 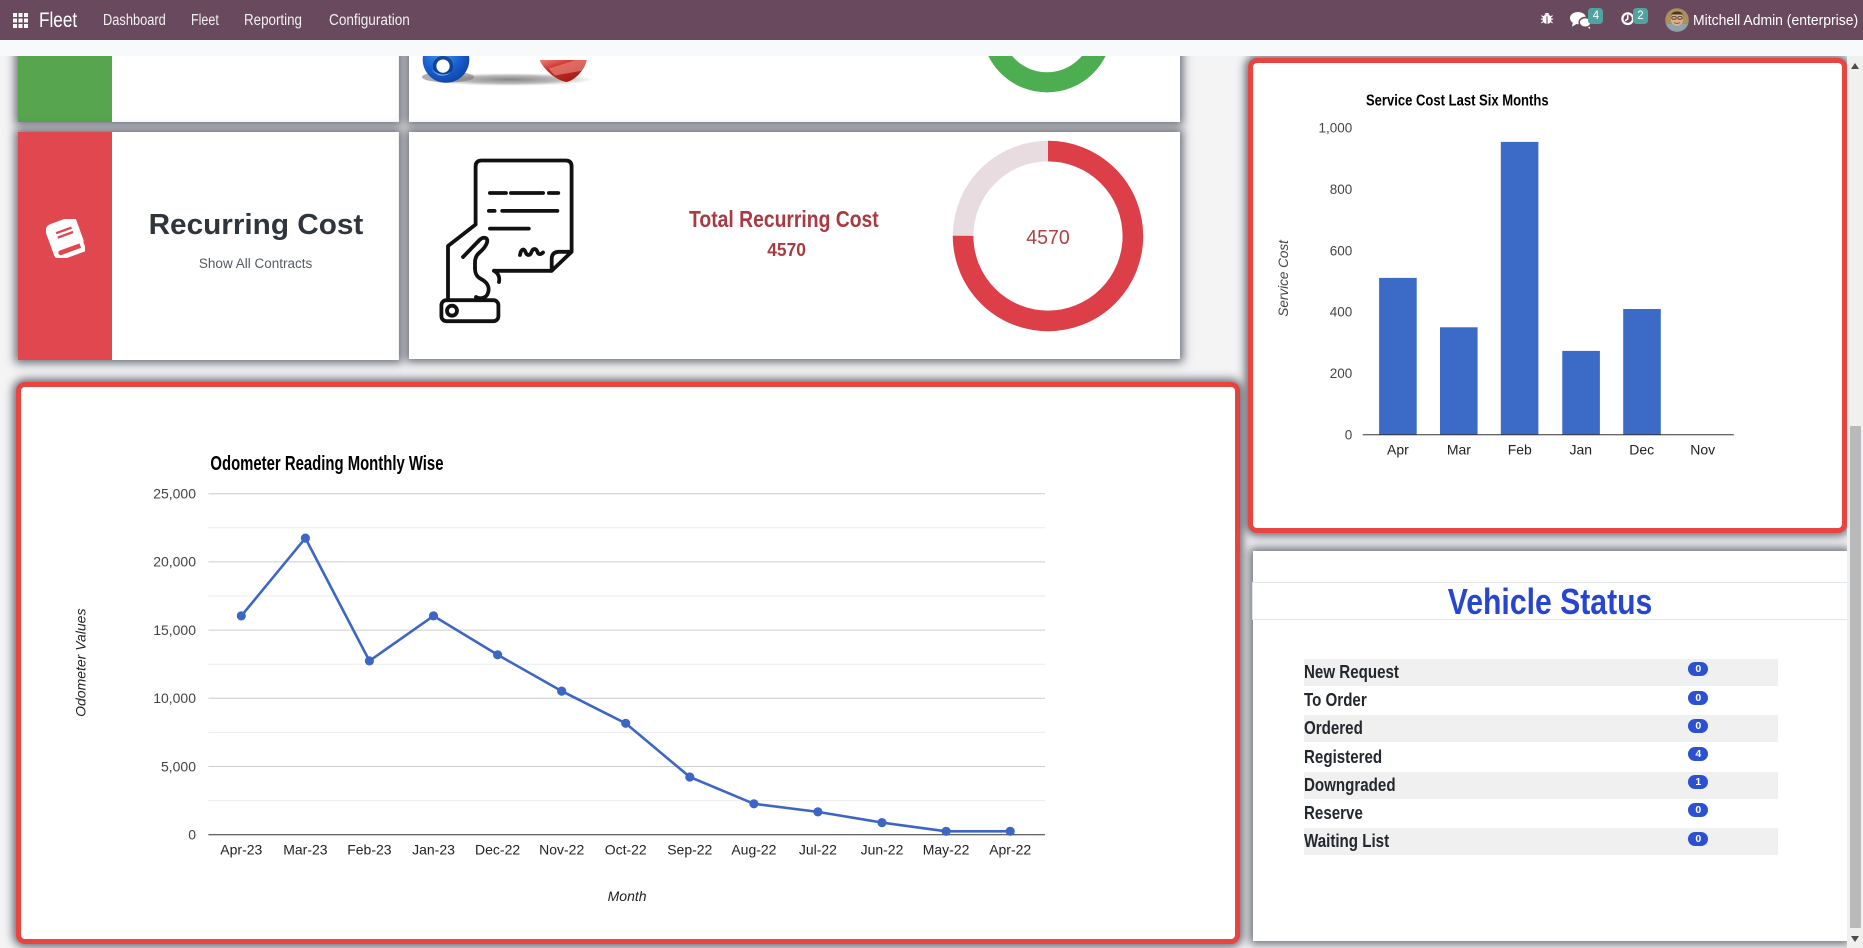 I want to click on svg-text: Apr-23, so click(x=241, y=850).